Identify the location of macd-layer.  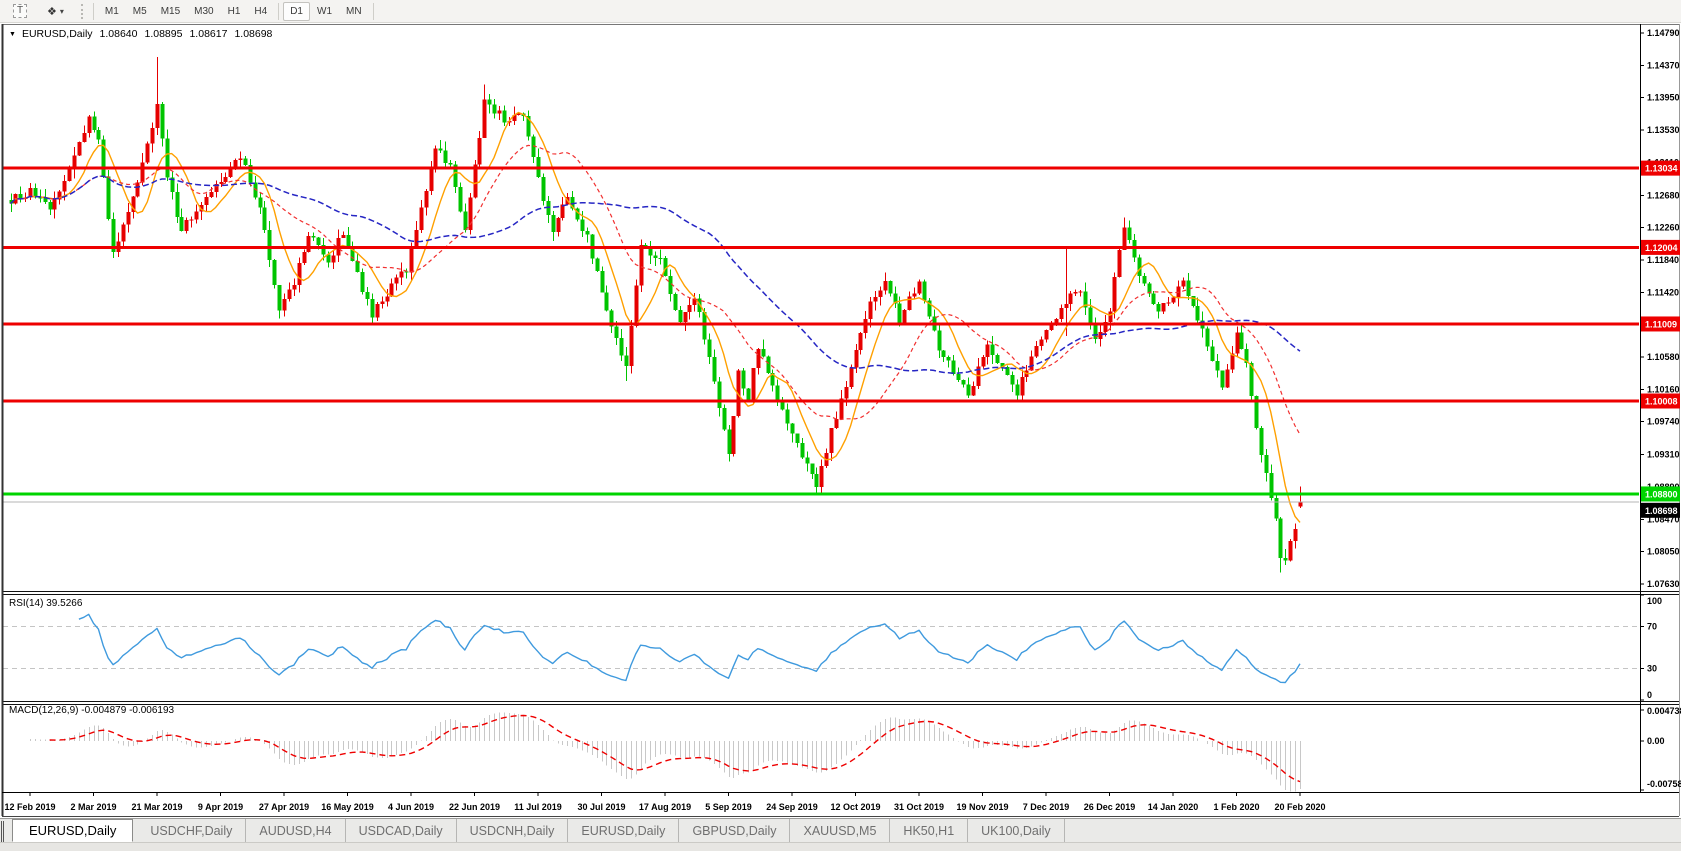
(665, 752).